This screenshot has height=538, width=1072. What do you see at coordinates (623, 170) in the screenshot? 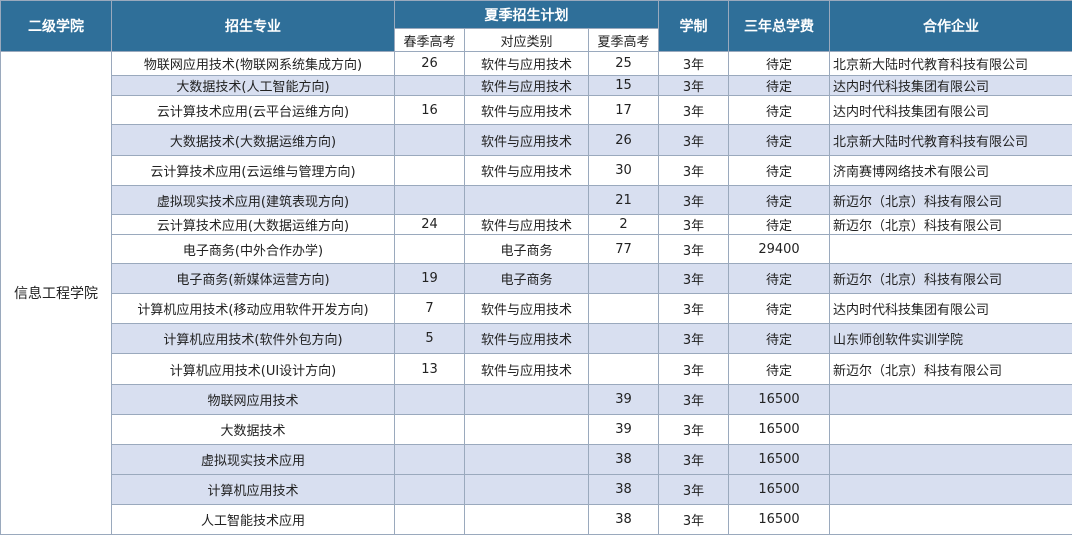
I see `summer-cell: 30` at bounding box center [623, 170].